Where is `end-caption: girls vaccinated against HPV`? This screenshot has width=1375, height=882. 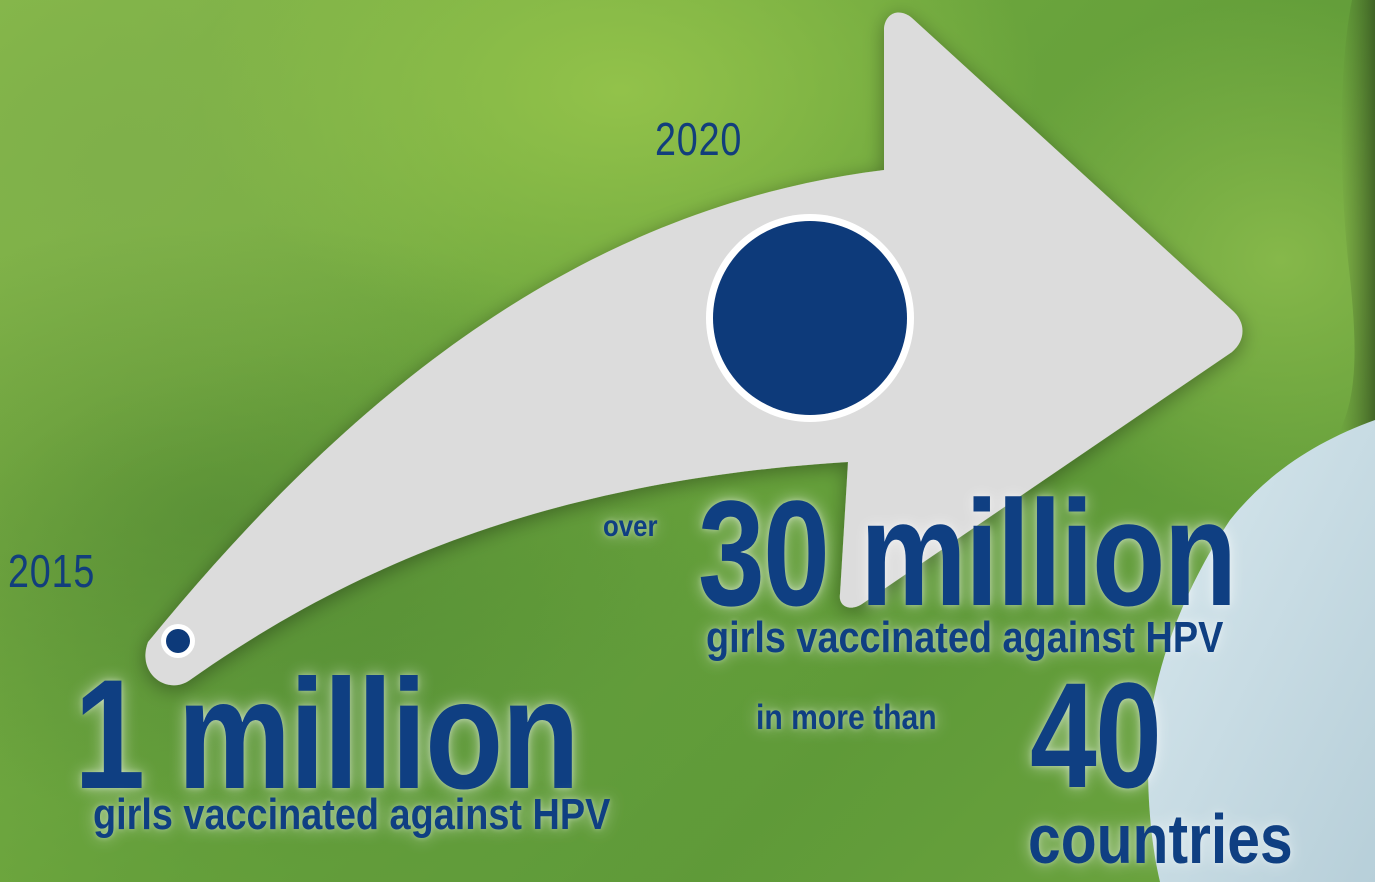 end-caption: girls vaccinated against HPV is located at coordinates (965, 637).